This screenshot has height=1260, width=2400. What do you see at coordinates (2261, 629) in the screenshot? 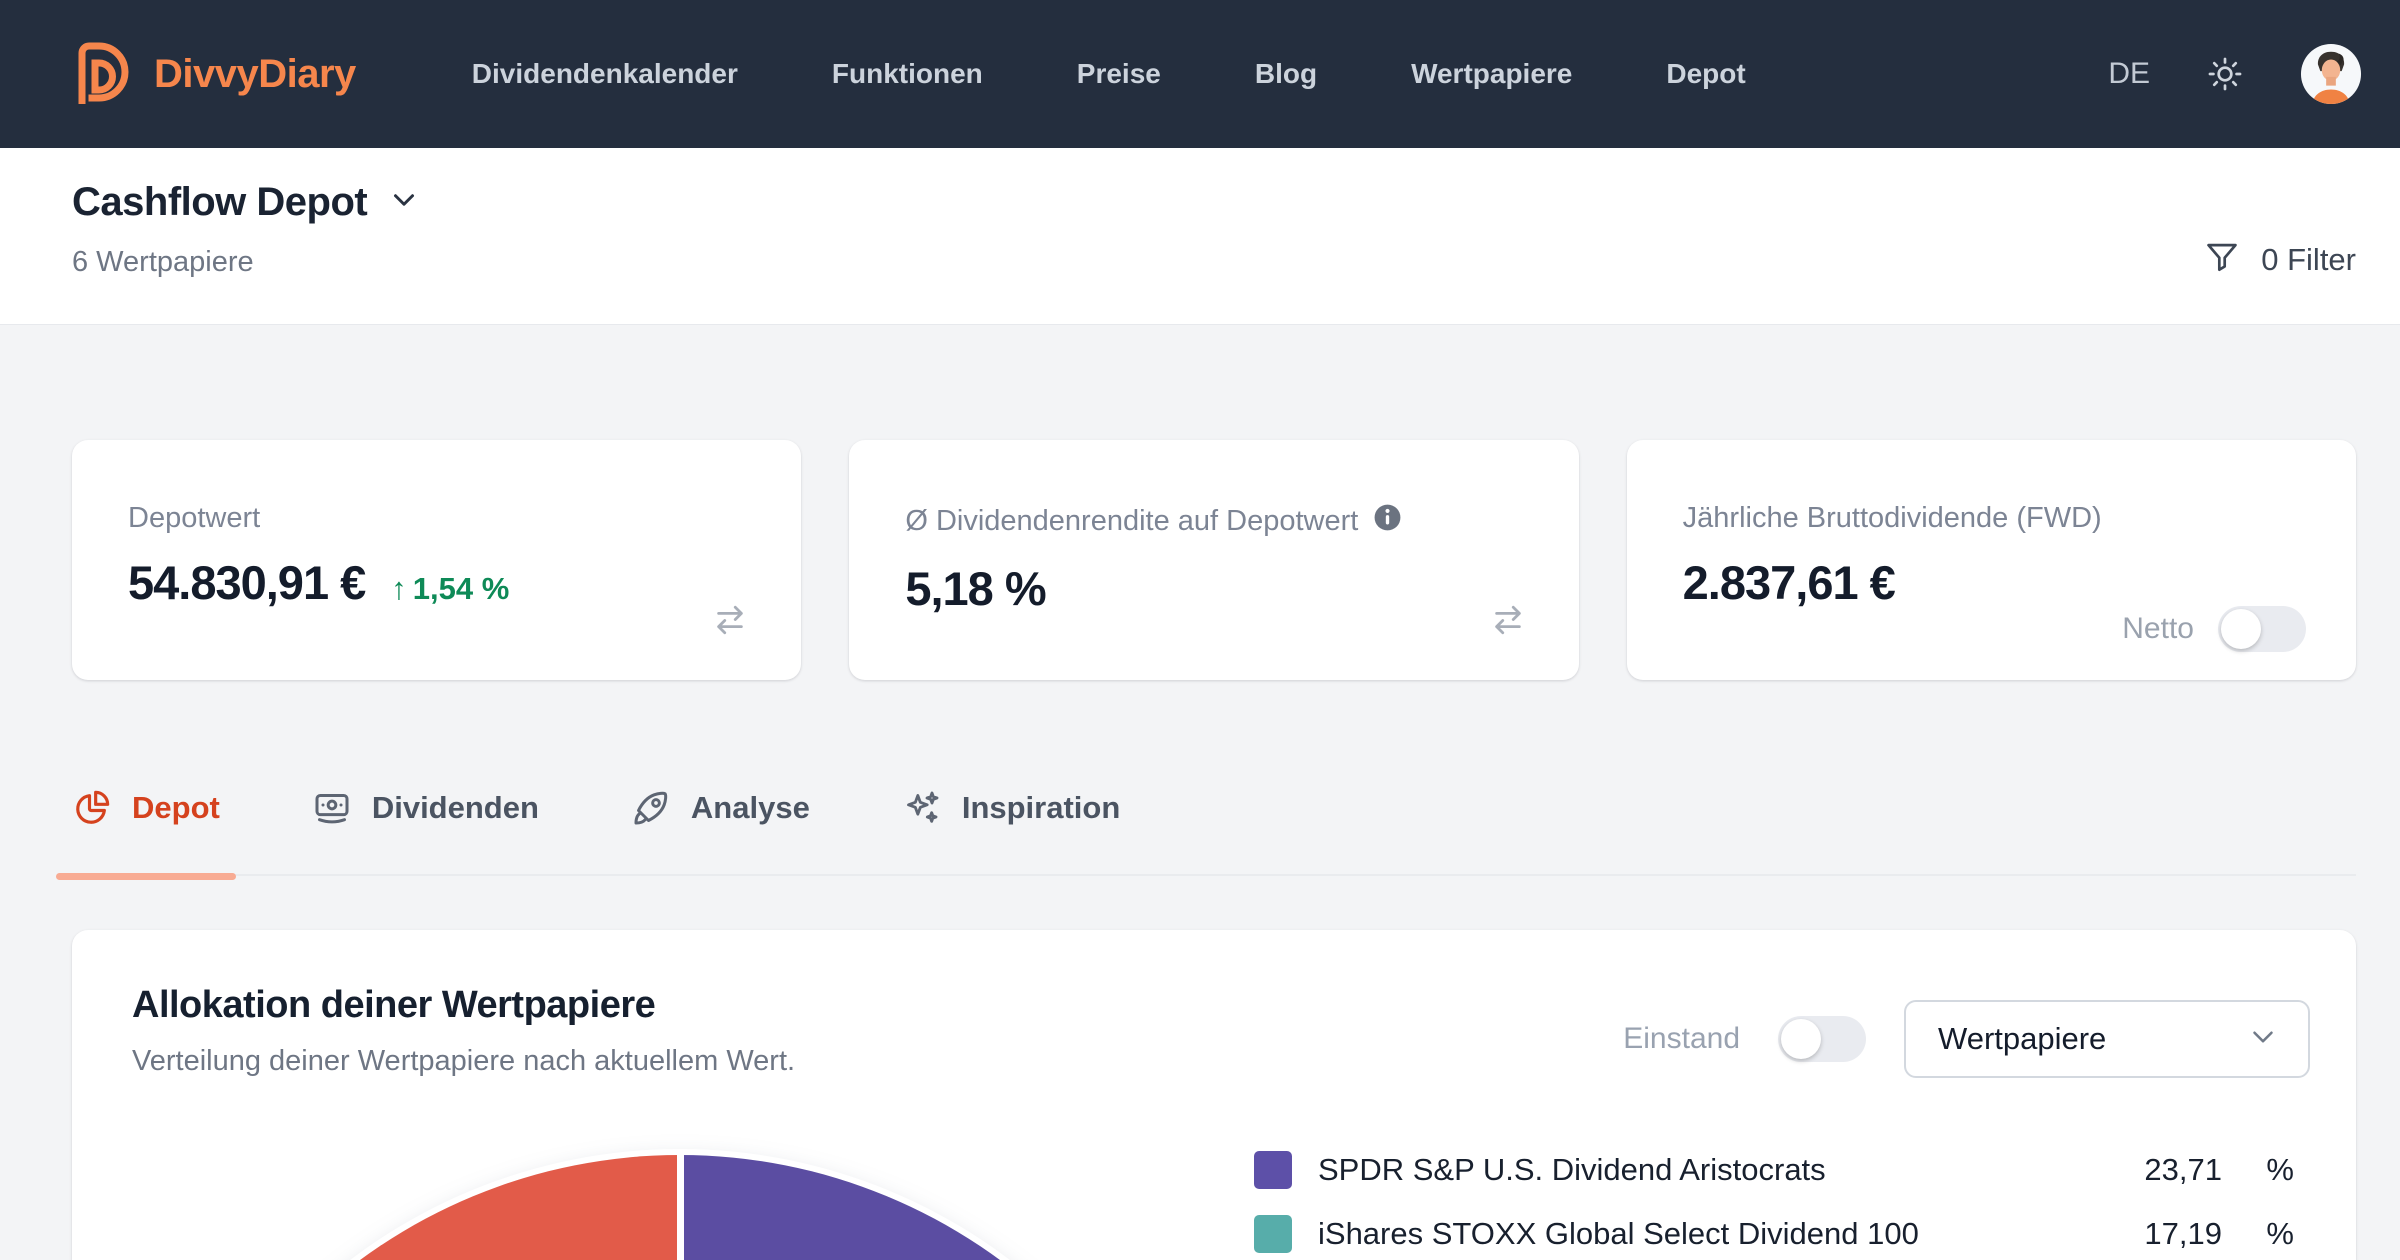
I see `netto-toggle` at bounding box center [2261, 629].